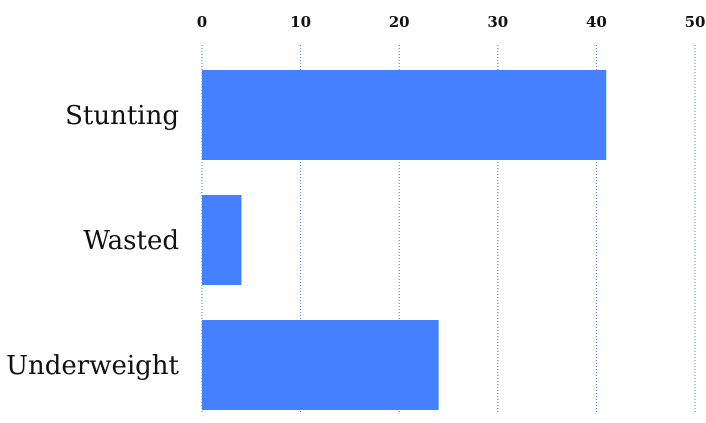  I want to click on bar-wasted, so click(222, 240).